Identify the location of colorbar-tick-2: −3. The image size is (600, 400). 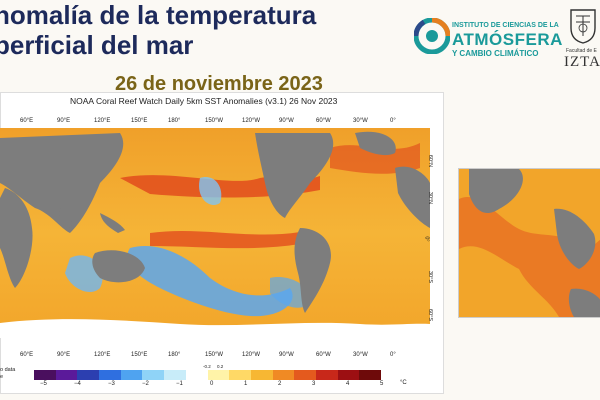
(111, 384).